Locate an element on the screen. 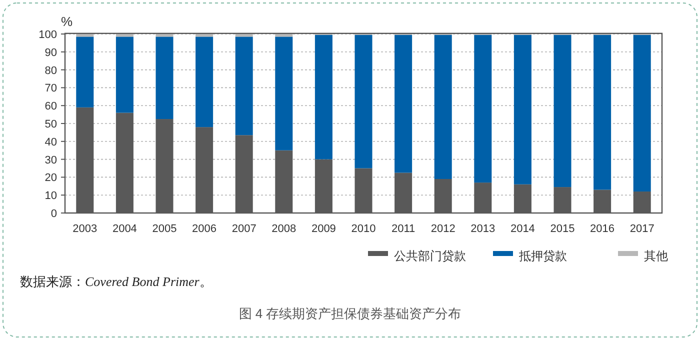  x-tick-label: 2017 is located at coordinates (642, 229).